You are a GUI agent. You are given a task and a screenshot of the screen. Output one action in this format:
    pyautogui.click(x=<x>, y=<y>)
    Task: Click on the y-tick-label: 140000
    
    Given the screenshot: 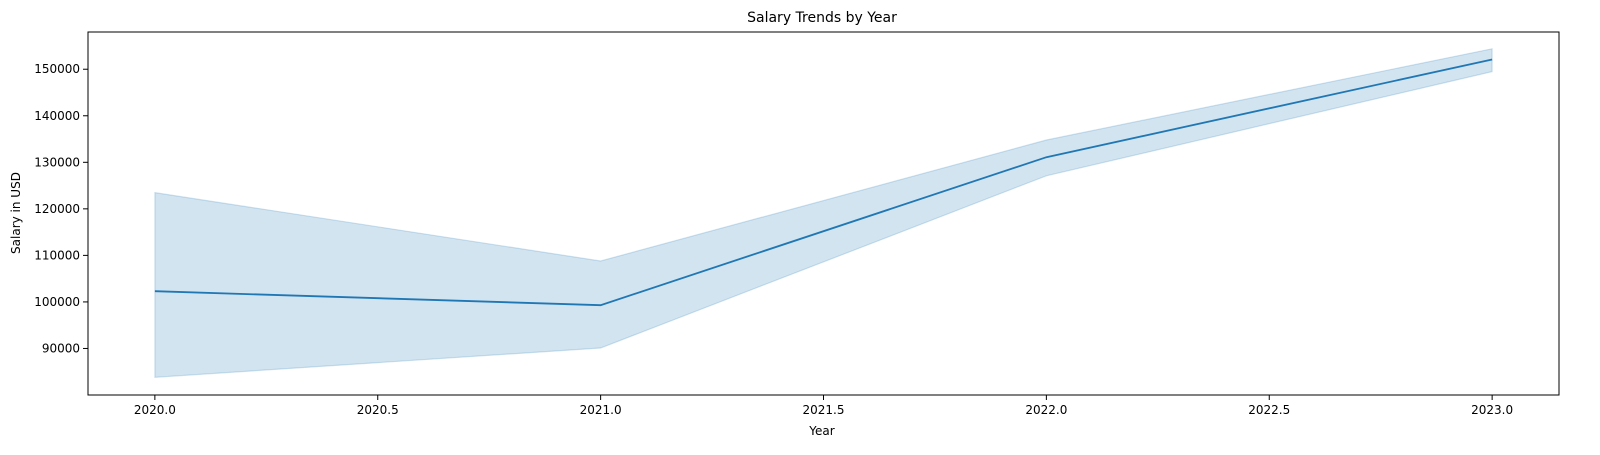 What is the action you would take?
    pyautogui.click(x=57, y=116)
    